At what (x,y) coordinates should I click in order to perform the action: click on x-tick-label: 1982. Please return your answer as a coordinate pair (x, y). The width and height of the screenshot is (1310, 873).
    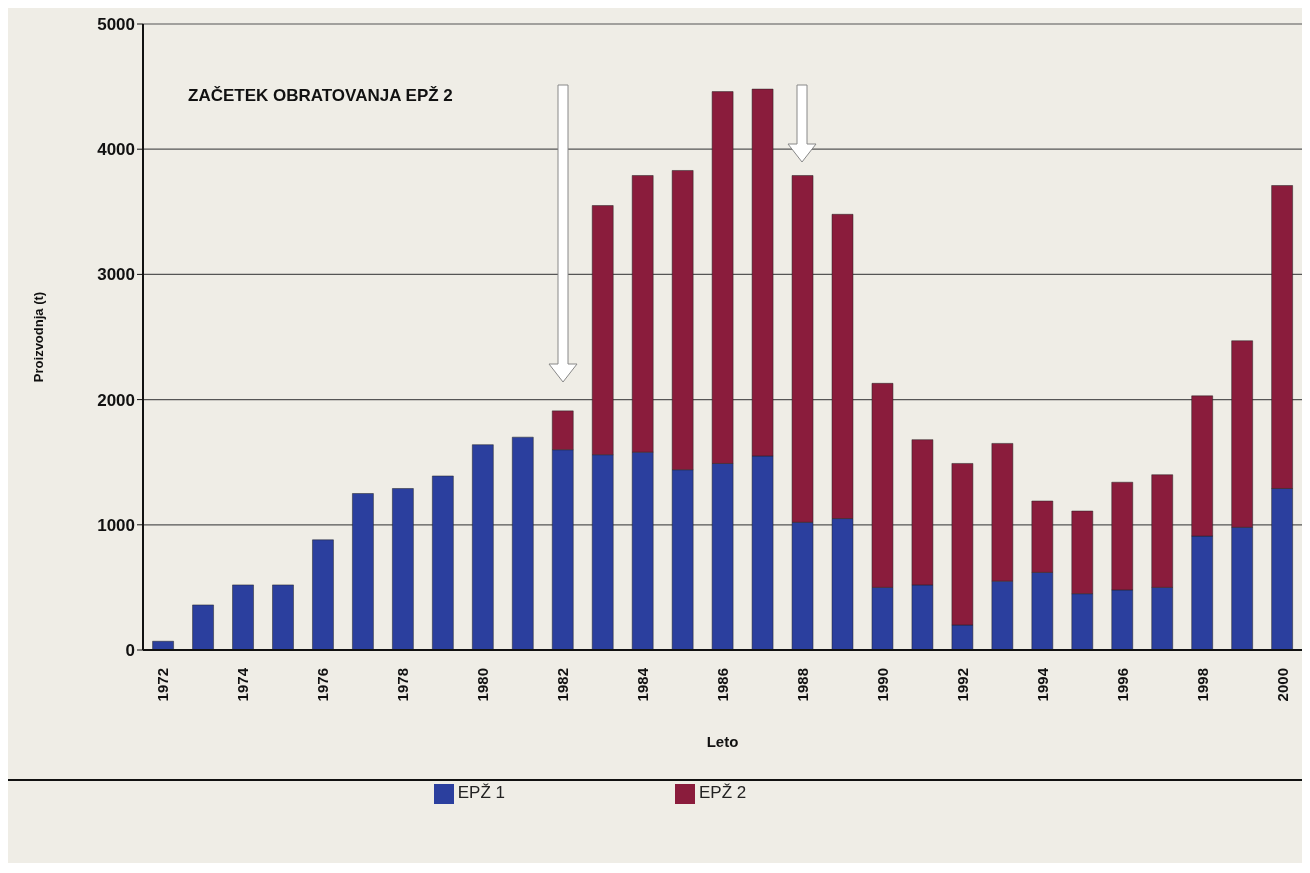
    Looking at the image, I should click on (563, 685).